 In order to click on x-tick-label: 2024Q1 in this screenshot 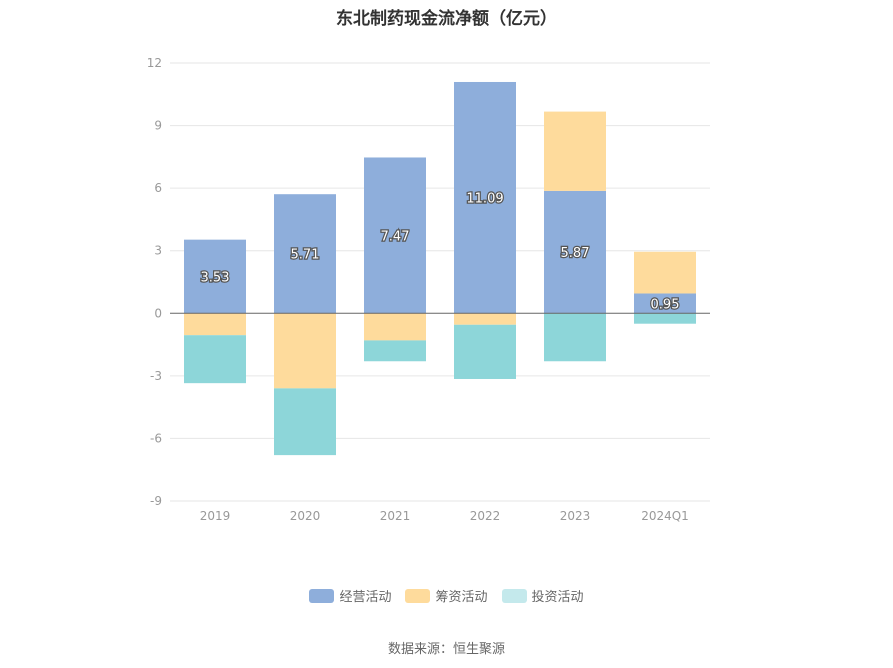, I will do `click(665, 516)`.